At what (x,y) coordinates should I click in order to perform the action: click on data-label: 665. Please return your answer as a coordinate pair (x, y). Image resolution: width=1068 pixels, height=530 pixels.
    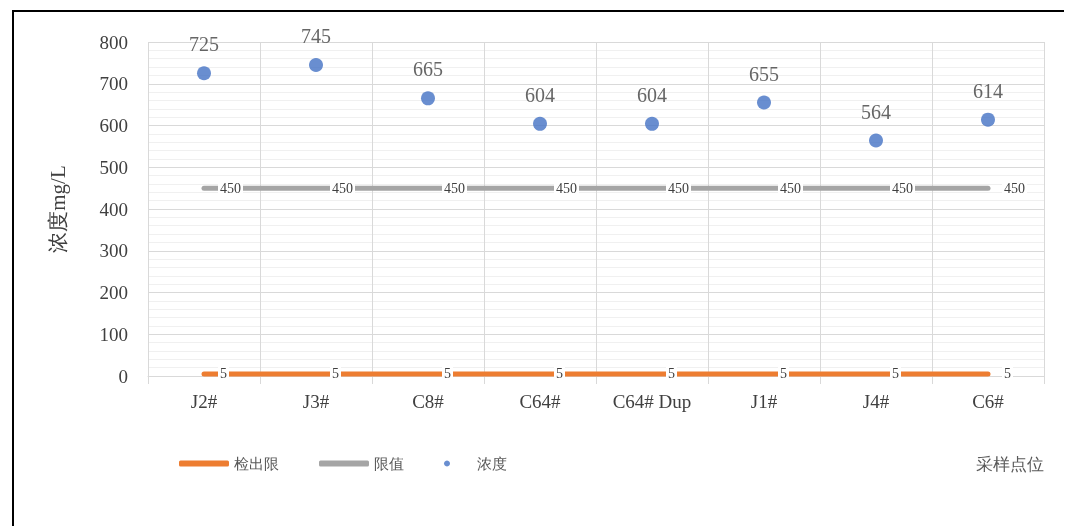
    Looking at the image, I should click on (428, 69).